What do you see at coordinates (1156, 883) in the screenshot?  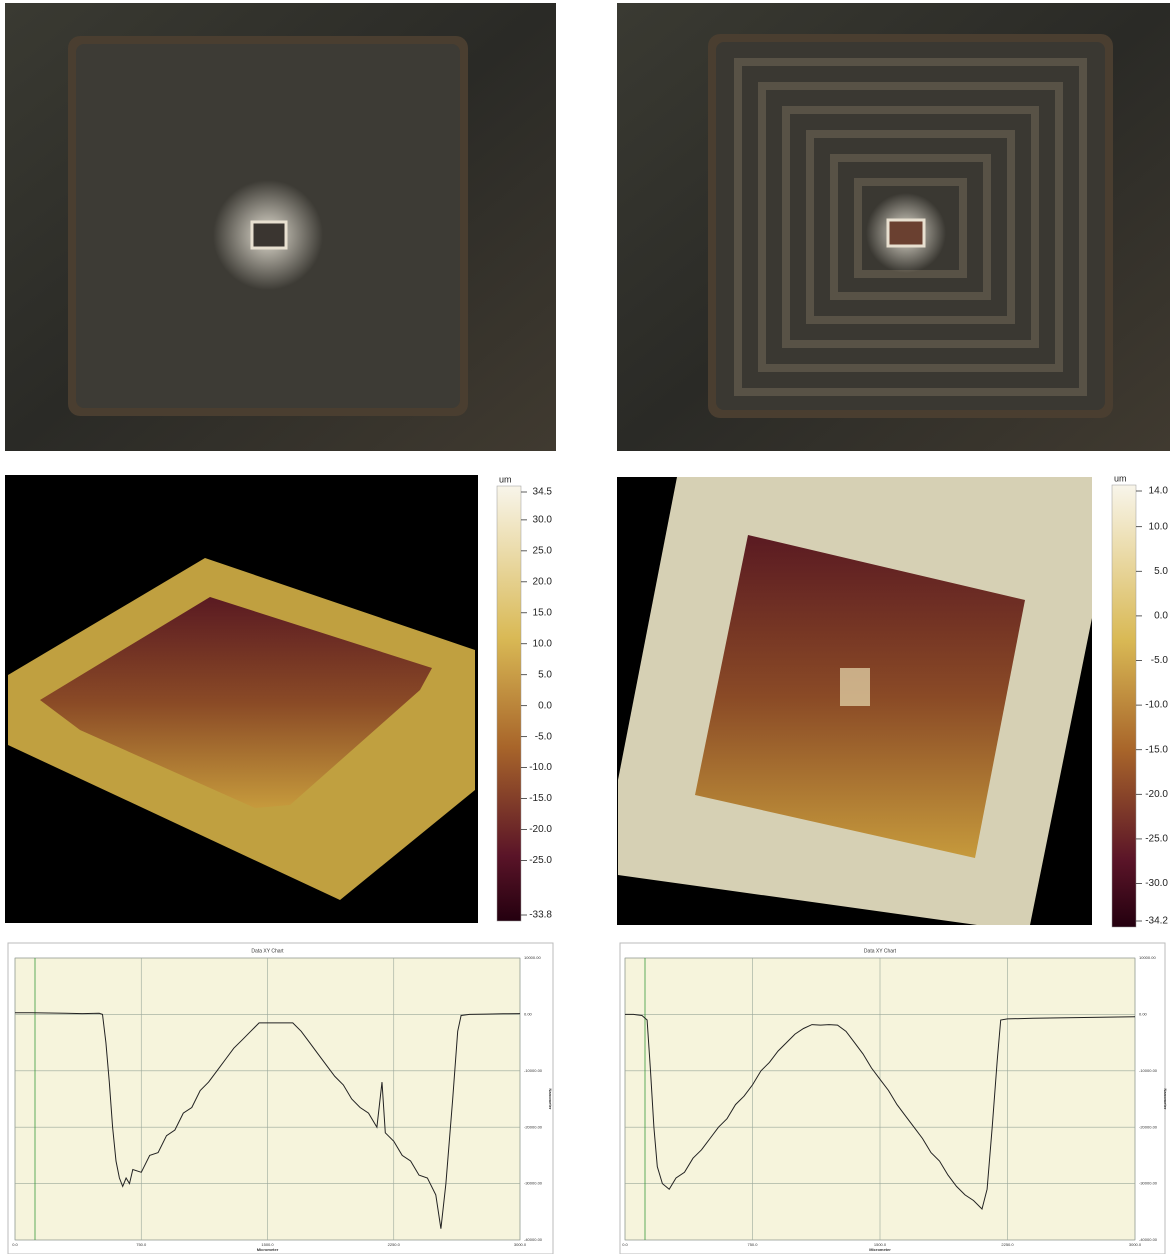 I see `colorbar-tick-label: -30.0` at bounding box center [1156, 883].